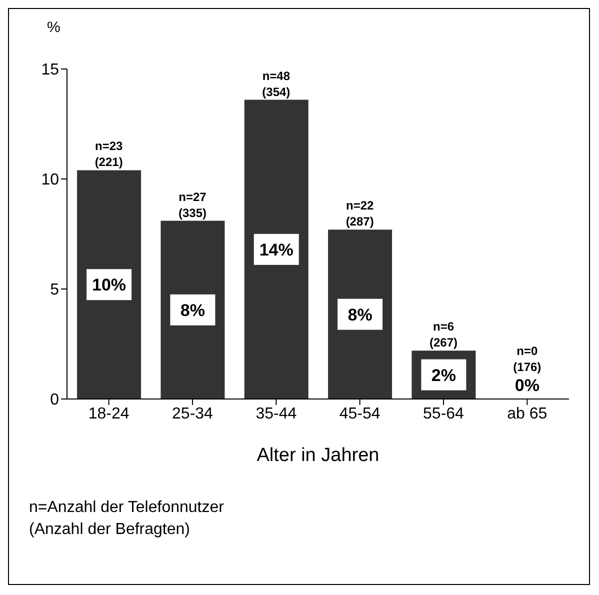 This screenshot has height=595, width=599. I want to click on x-tick-label: 35-44, so click(276, 413).